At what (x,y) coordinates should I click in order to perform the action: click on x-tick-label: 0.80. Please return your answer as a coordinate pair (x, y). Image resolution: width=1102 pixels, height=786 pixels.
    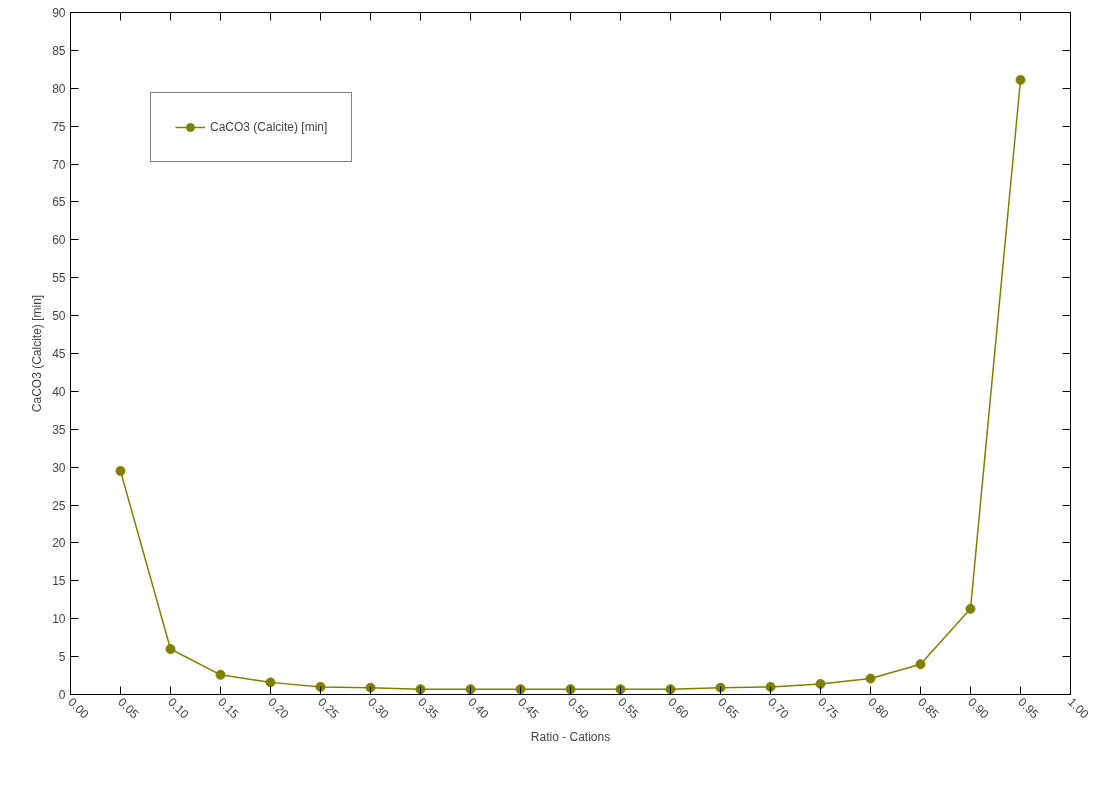
    Looking at the image, I should click on (878, 708).